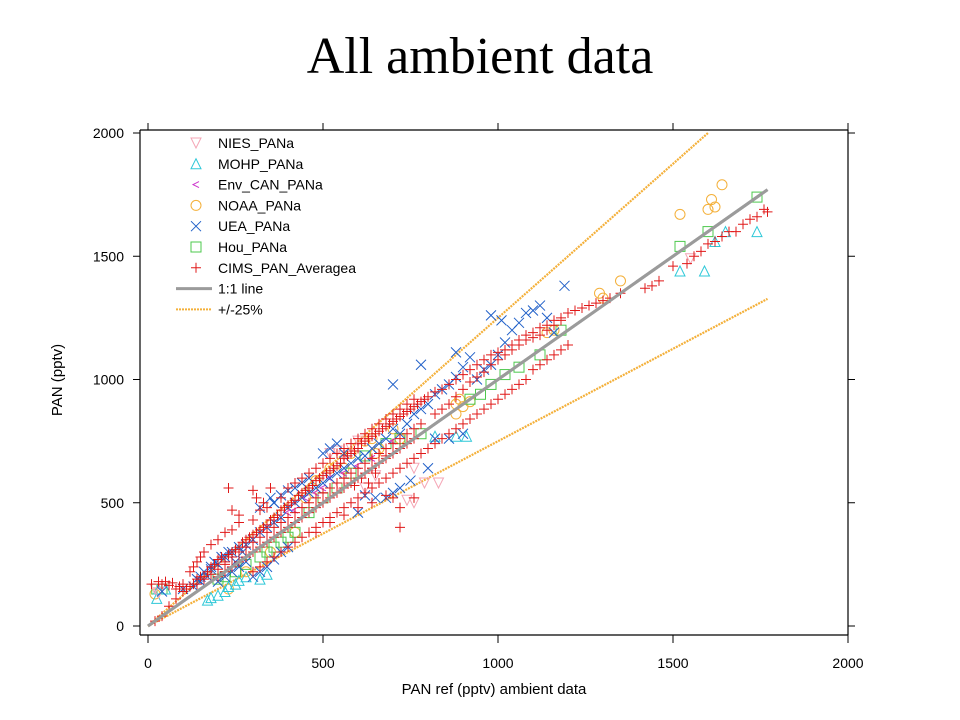 The width and height of the screenshot is (960, 720). I want to click on y-tick-label: 500, so click(113, 503).